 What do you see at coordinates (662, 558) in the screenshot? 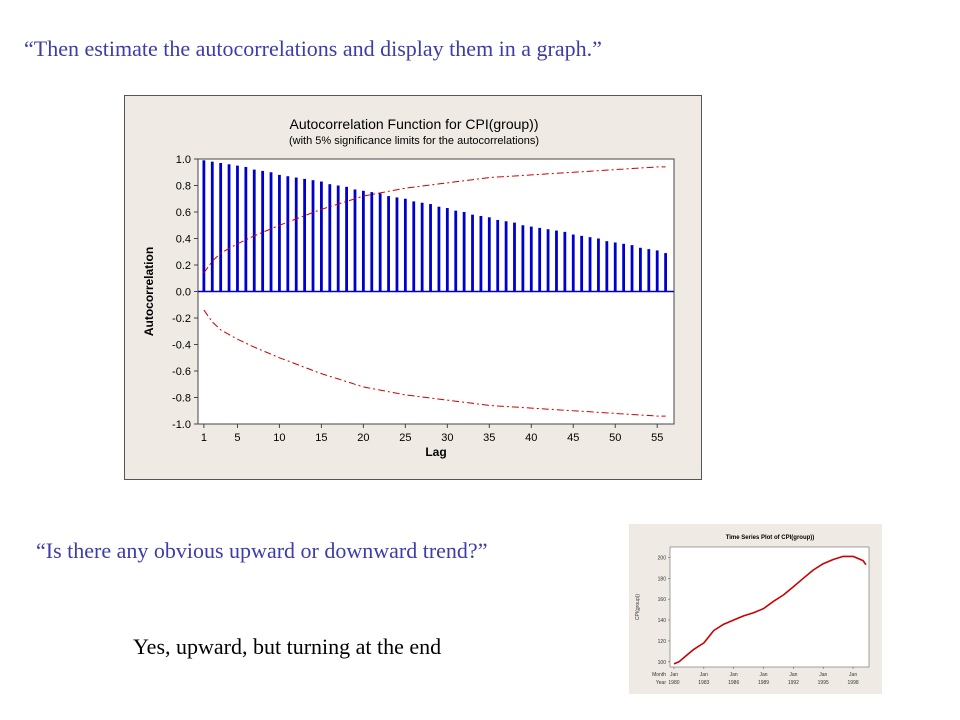
I see `ts-y-tick-label: 200` at bounding box center [662, 558].